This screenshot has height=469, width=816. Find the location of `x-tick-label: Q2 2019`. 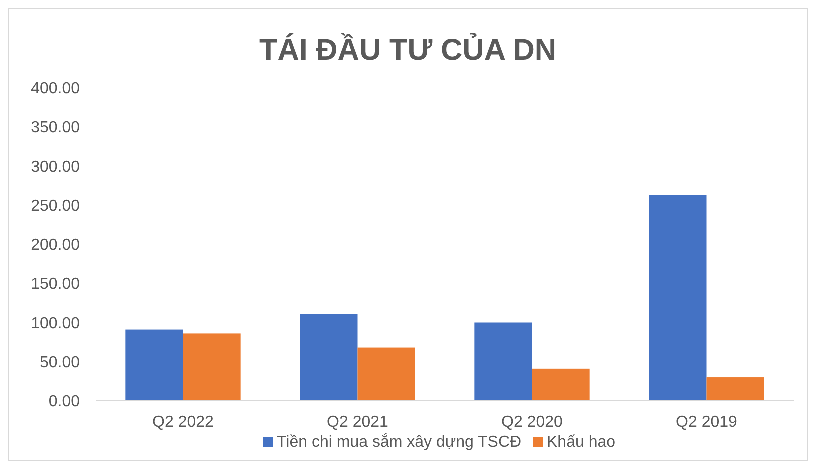

x-tick-label: Q2 2019 is located at coordinates (707, 422).